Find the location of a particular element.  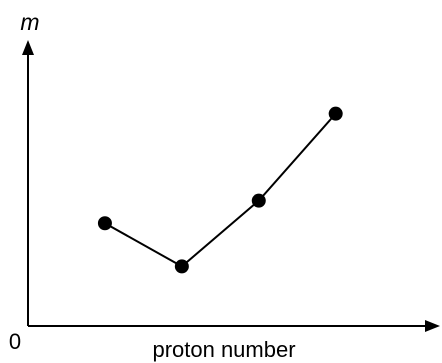

y-axis-label: m is located at coordinates (29, 22).